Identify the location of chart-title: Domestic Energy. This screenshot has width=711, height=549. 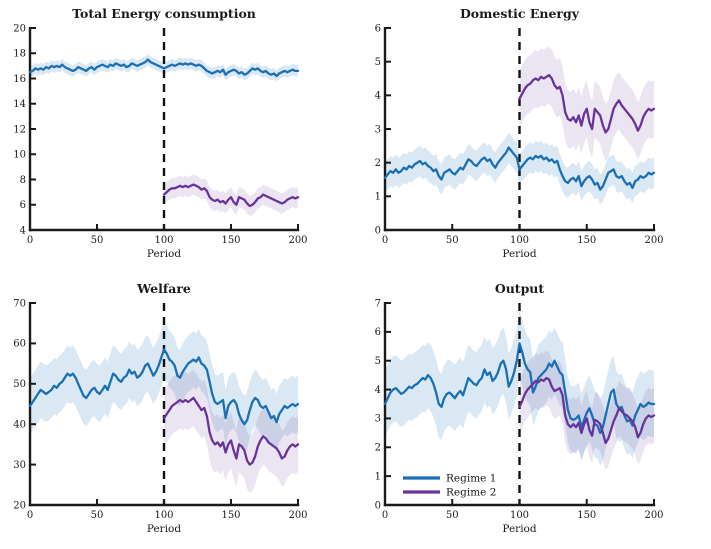
(520, 13).